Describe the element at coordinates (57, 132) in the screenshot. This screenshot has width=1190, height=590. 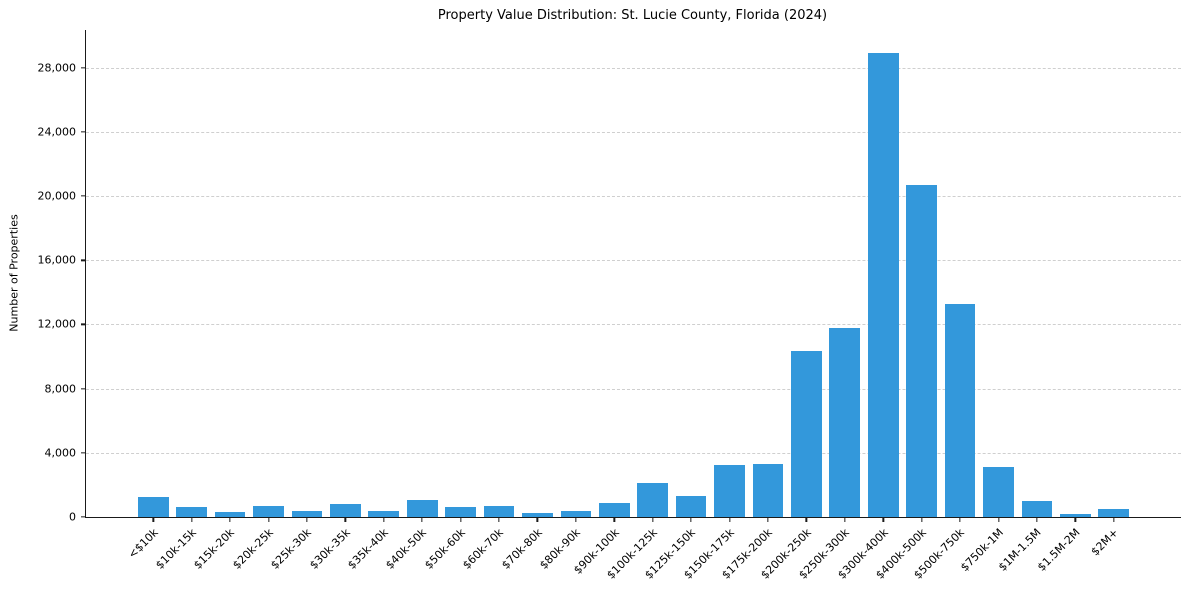
I see `y-tick-label: 24,000` at that location.